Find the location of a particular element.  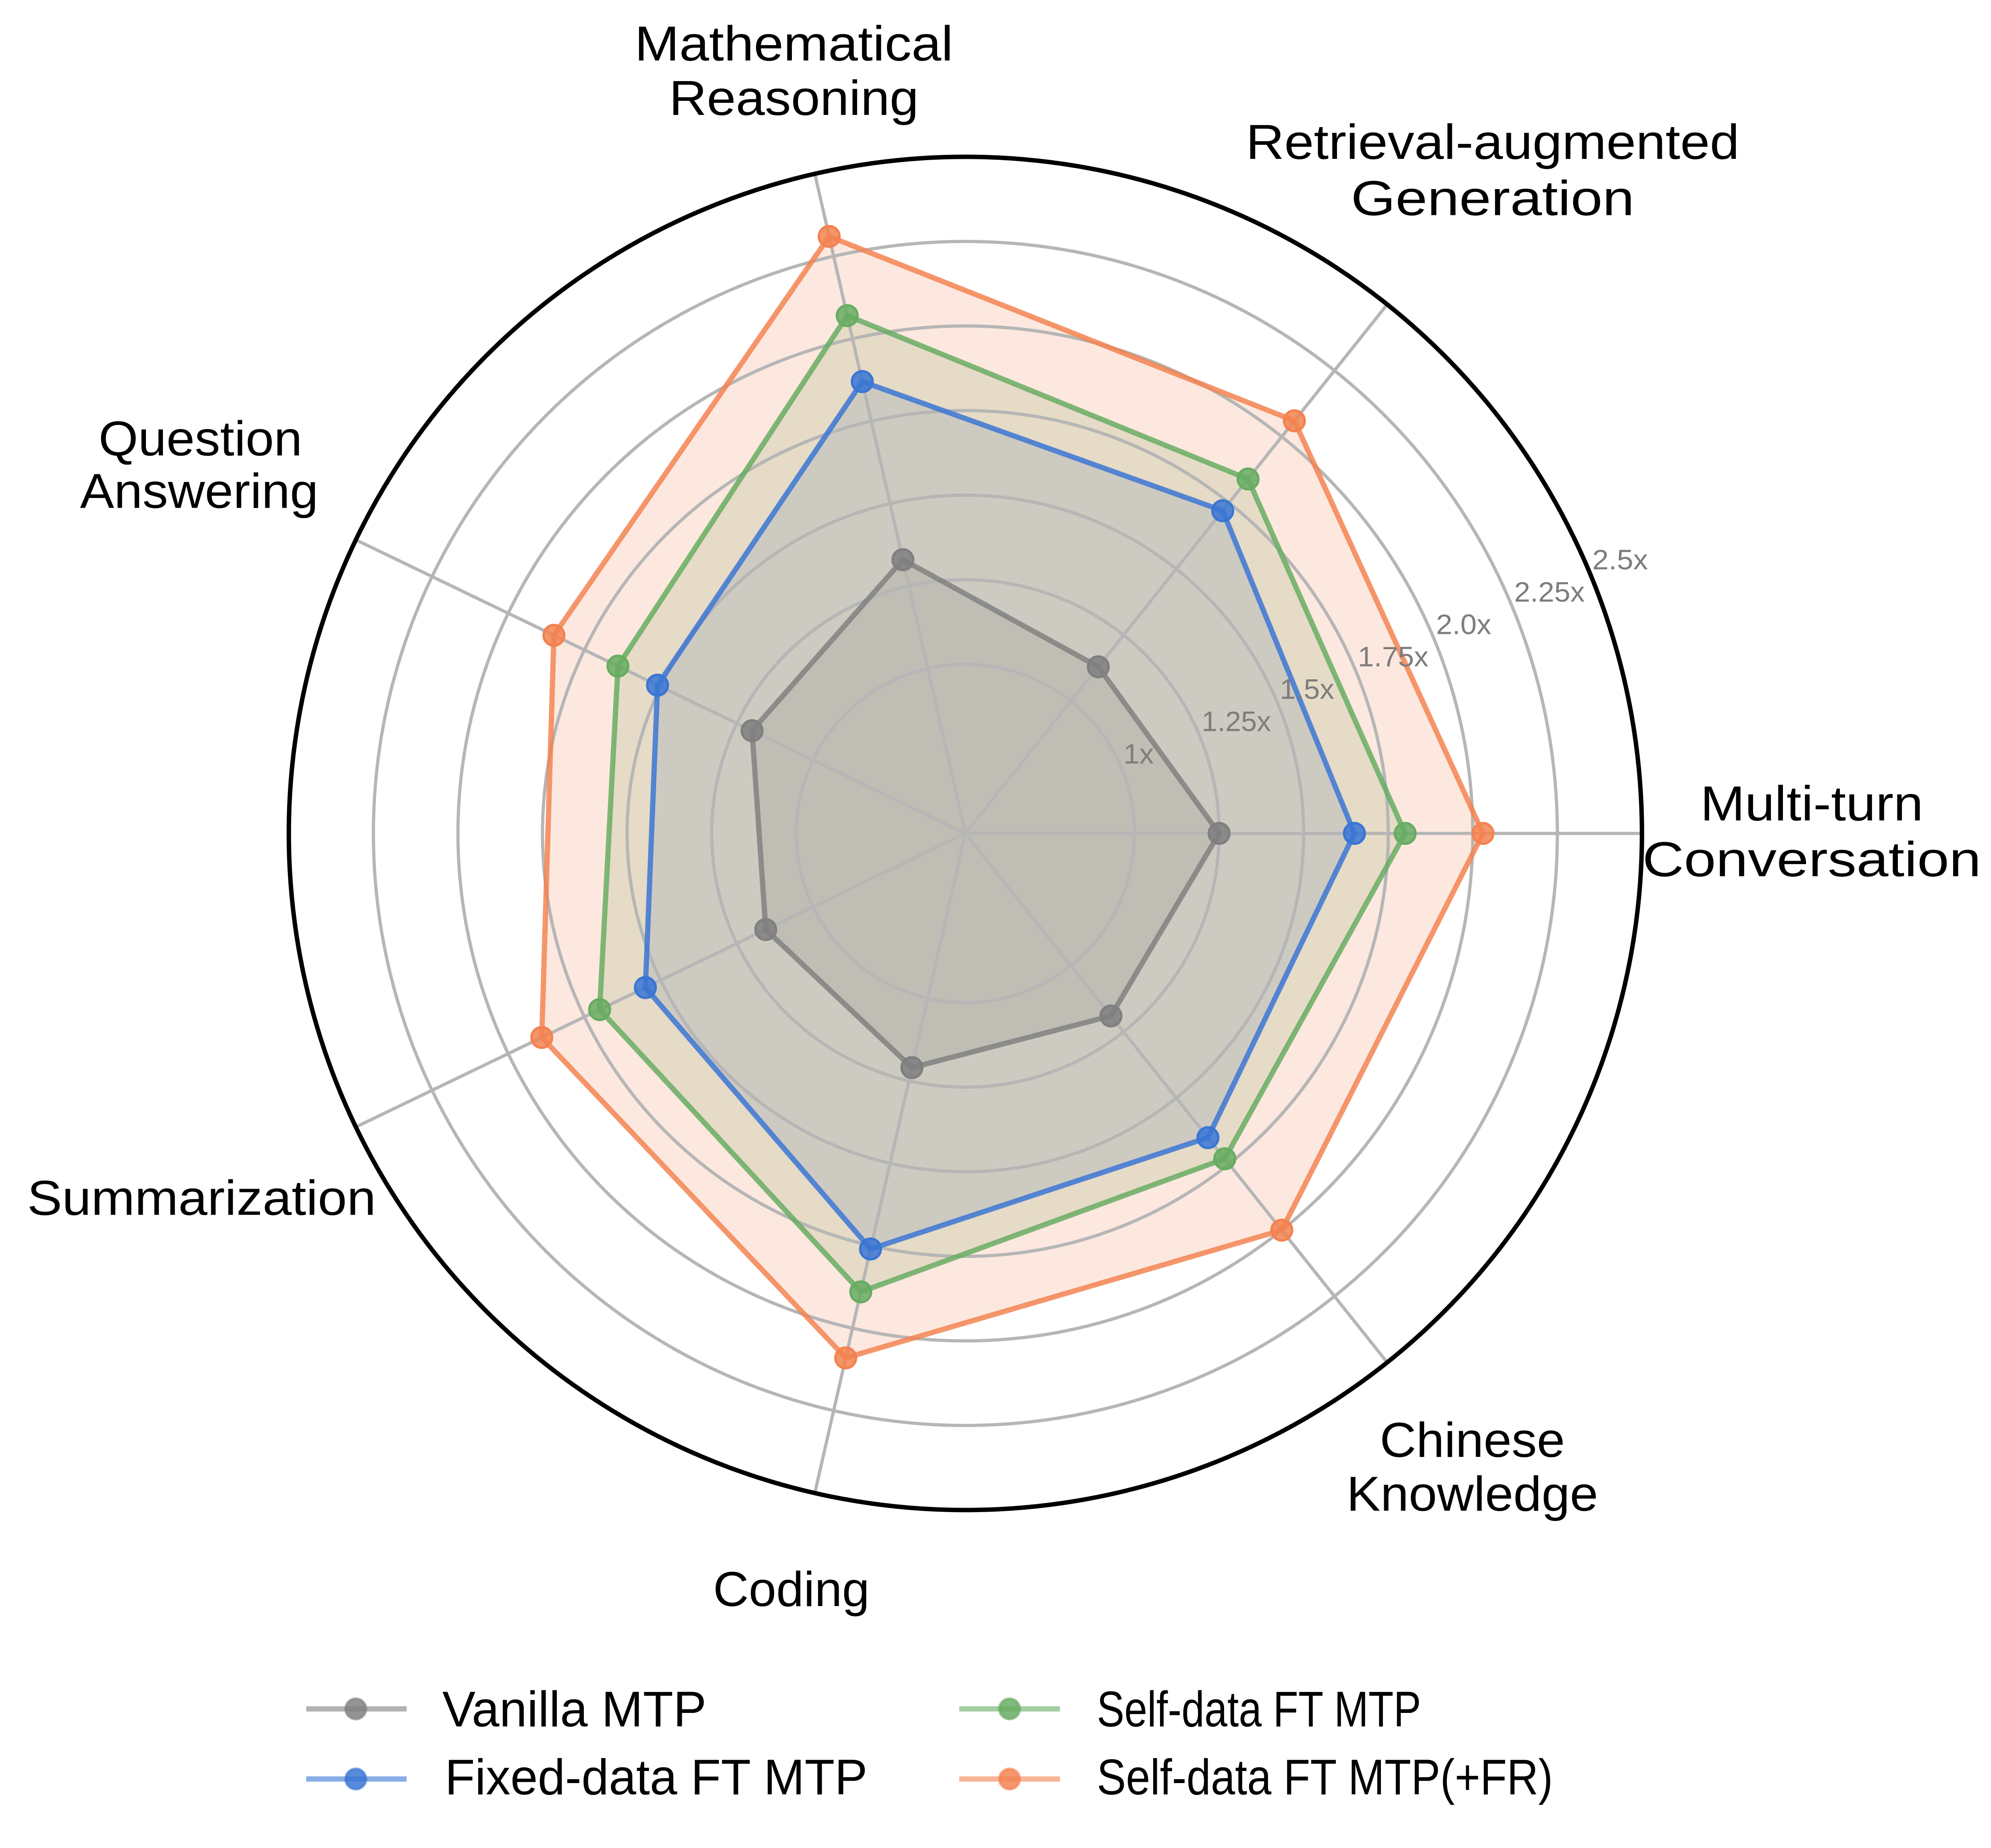

svg-text: Coding is located at coordinates (792, 1589).